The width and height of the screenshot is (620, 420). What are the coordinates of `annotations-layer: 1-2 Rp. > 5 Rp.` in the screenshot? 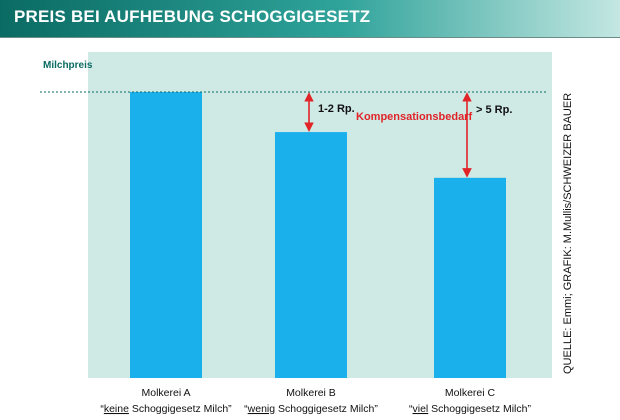 It's located at (408, 135).